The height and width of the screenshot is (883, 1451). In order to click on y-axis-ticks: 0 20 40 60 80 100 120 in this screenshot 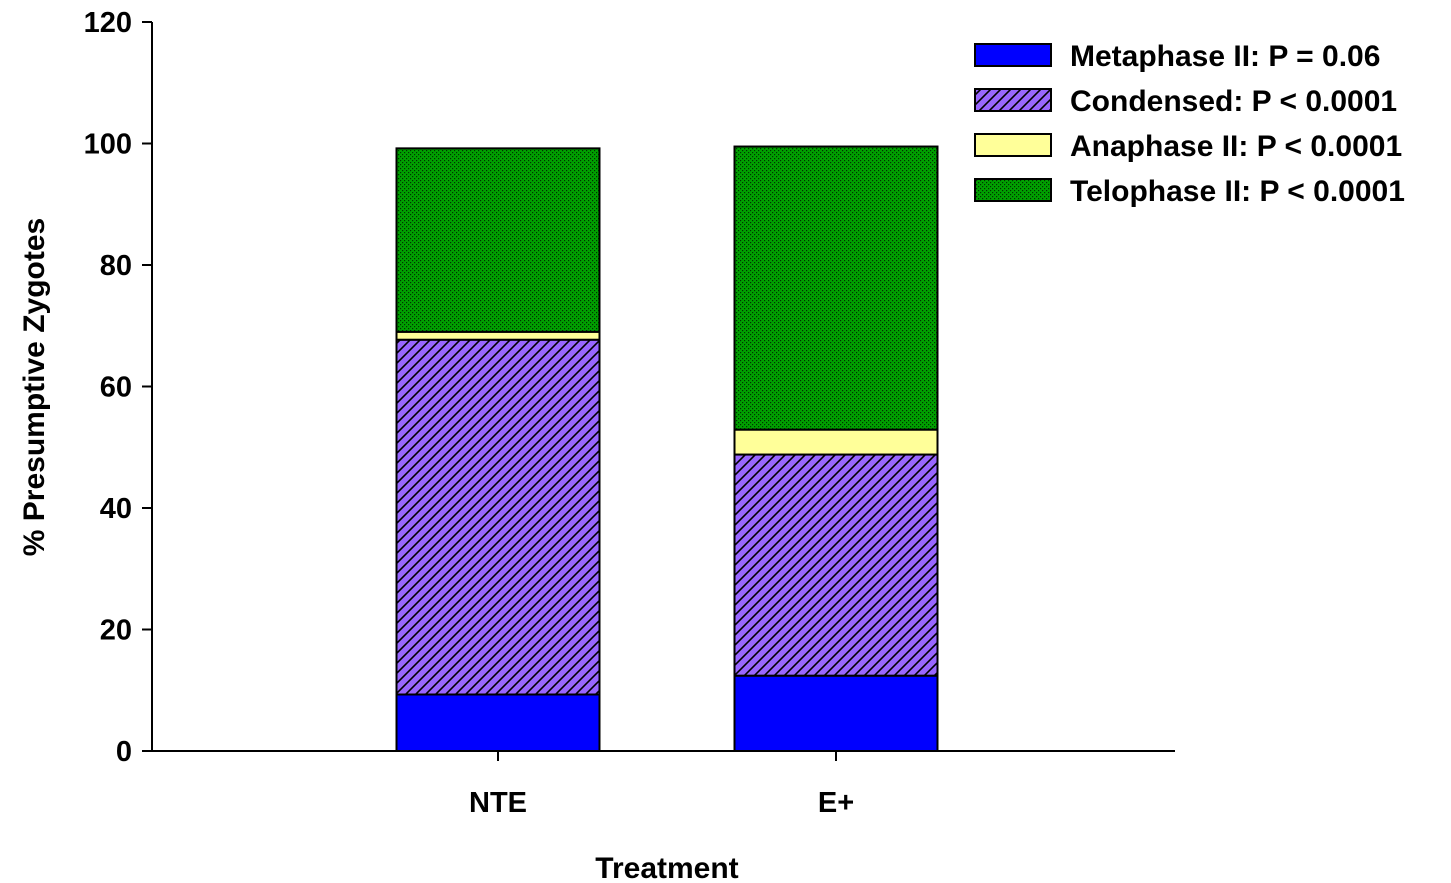, I will do `click(118, 387)`.